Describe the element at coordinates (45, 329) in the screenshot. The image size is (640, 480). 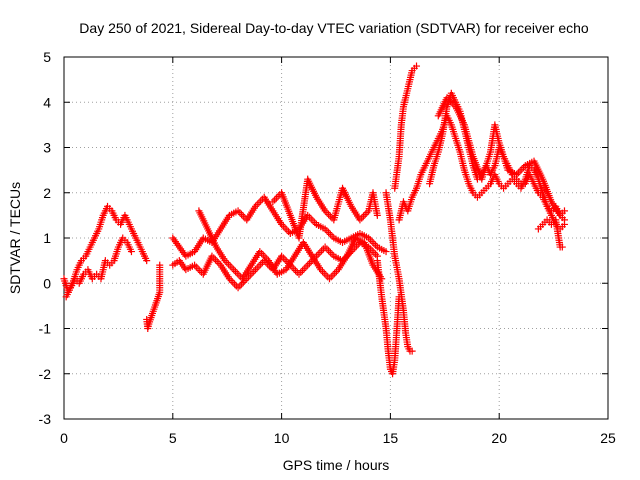
I see `y-tick-label: -1` at that location.